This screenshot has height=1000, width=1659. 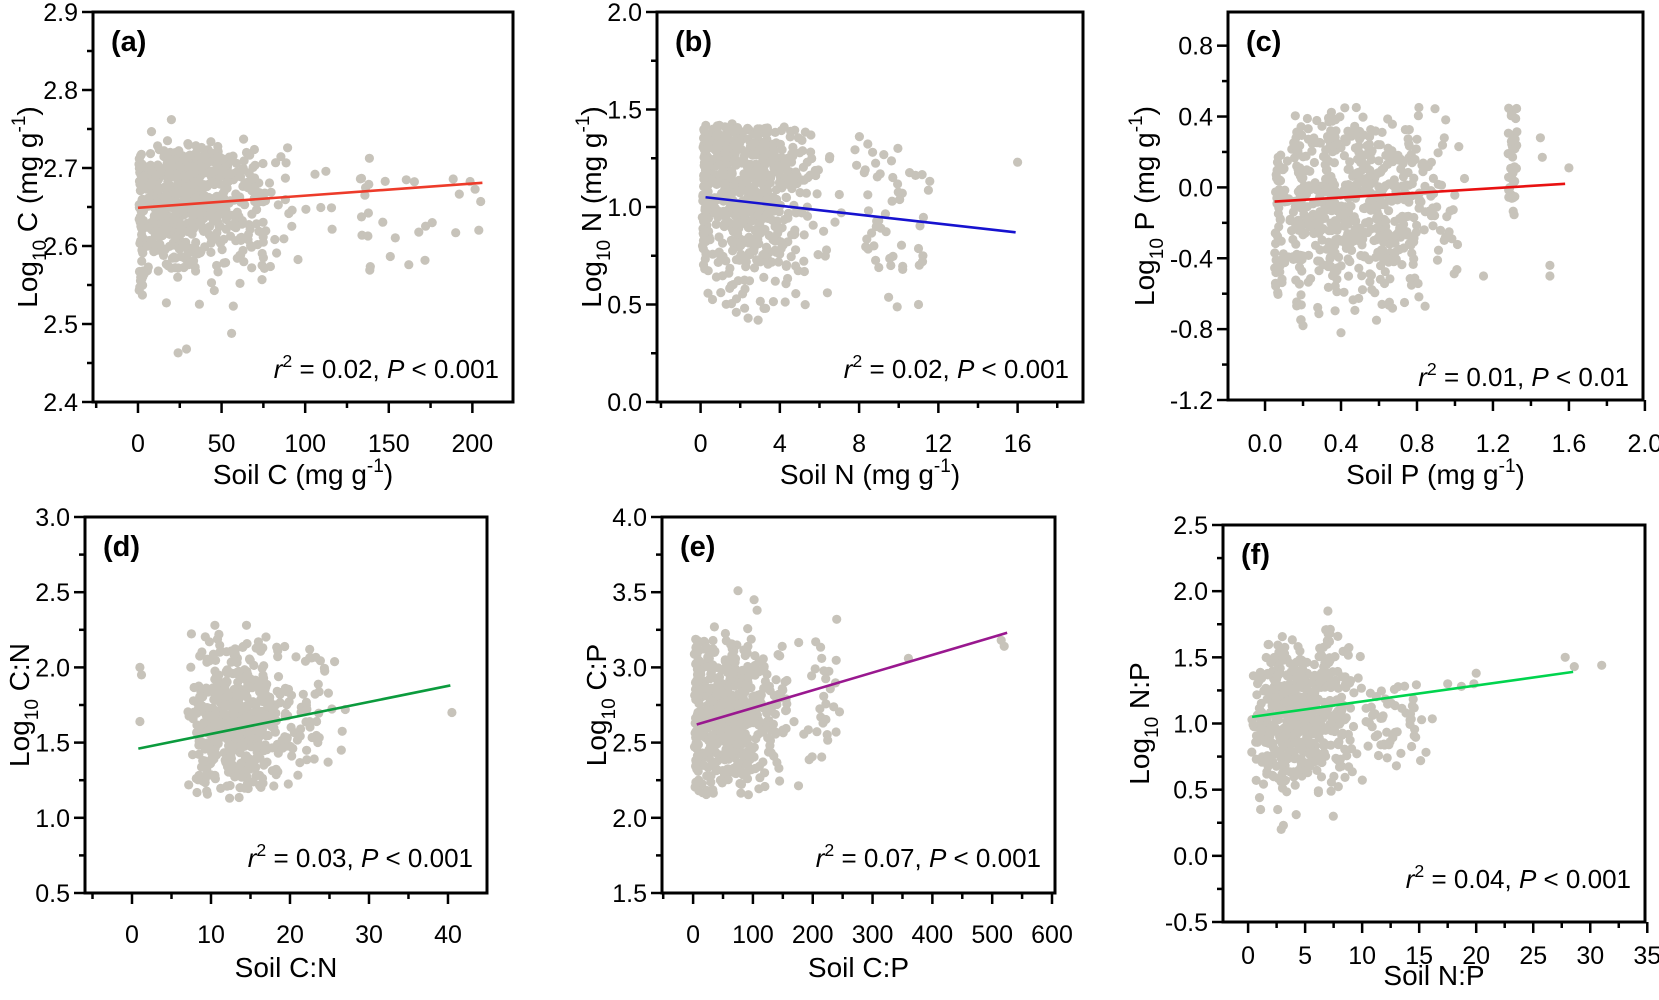 What do you see at coordinates (132, 935) in the screenshot?
I see `panel-d-xtick-0: 0` at bounding box center [132, 935].